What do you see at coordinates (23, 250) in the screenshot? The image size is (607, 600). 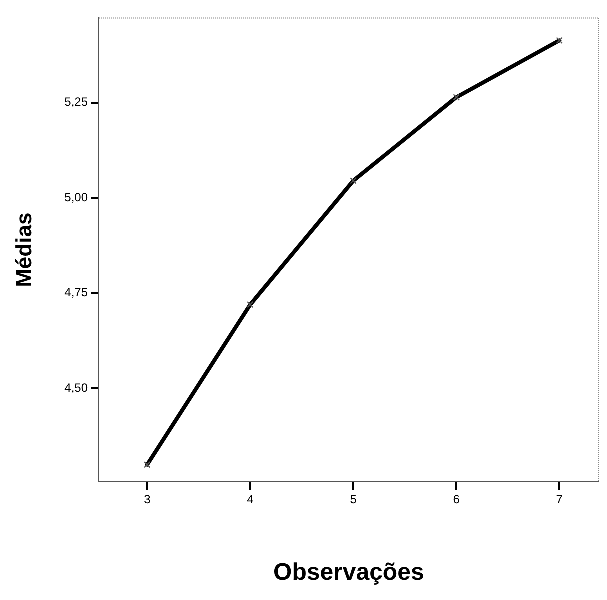 I see `y-axis-title: Médias` at bounding box center [23, 250].